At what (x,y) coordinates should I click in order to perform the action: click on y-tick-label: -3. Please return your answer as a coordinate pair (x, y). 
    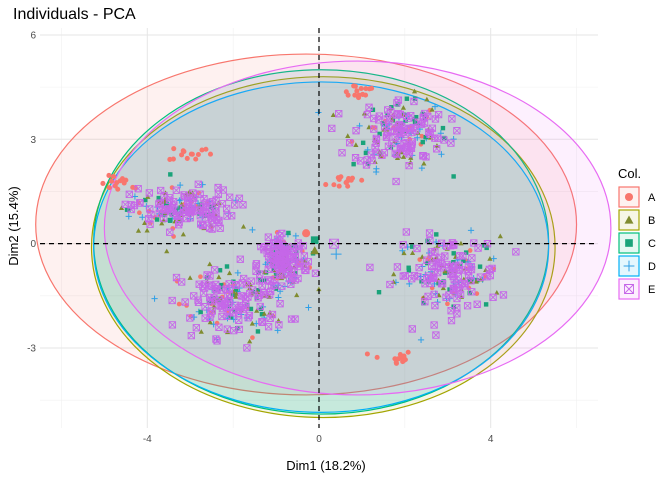
    Looking at the image, I should click on (31, 349).